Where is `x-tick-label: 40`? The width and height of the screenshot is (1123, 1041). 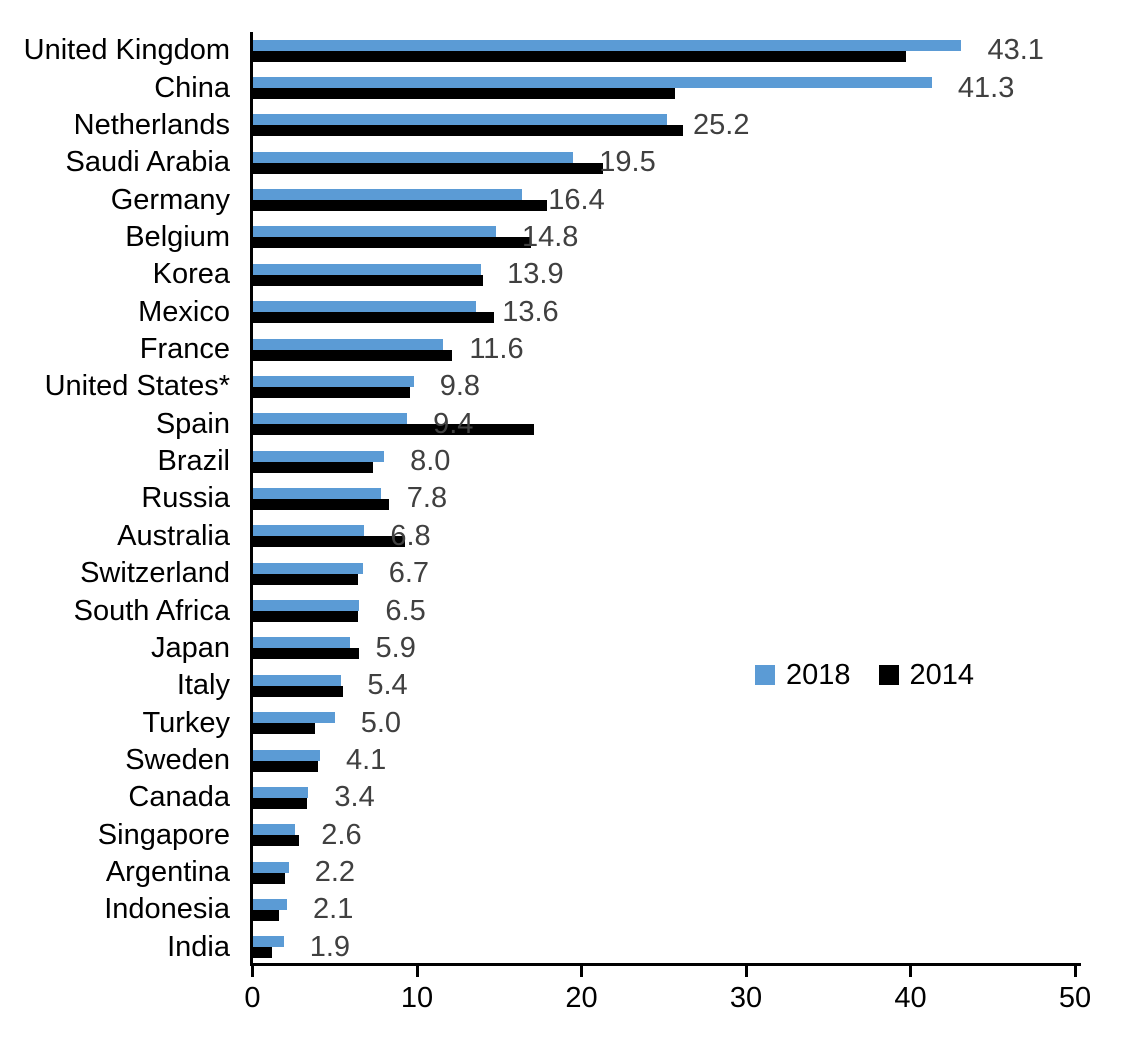
x-tick-label: 40 is located at coordinates (910, 998).